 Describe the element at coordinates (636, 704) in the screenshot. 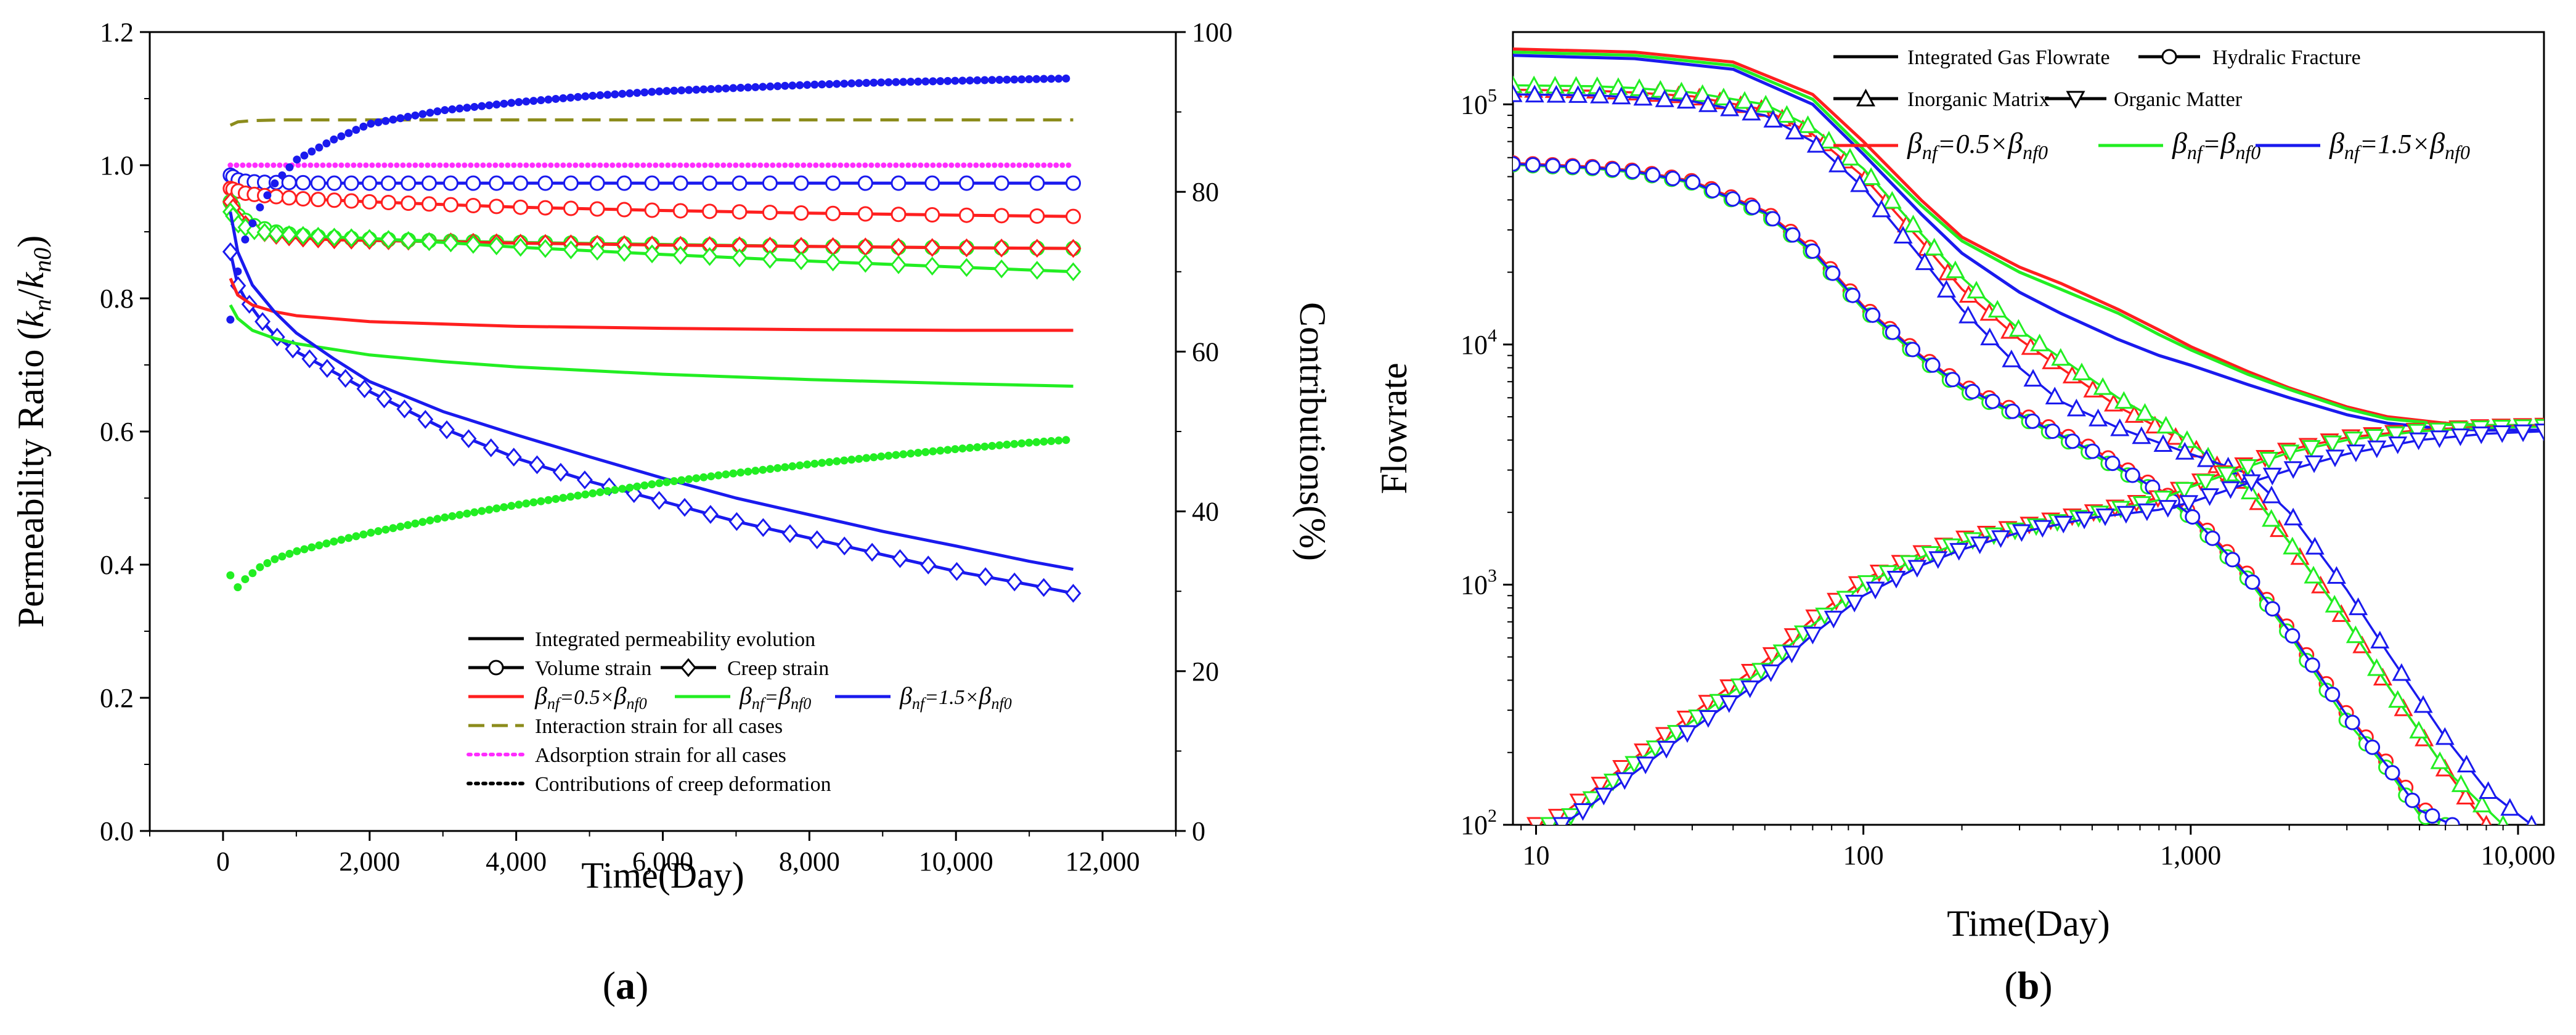

I see `legend-text-part: nf0` at that location.